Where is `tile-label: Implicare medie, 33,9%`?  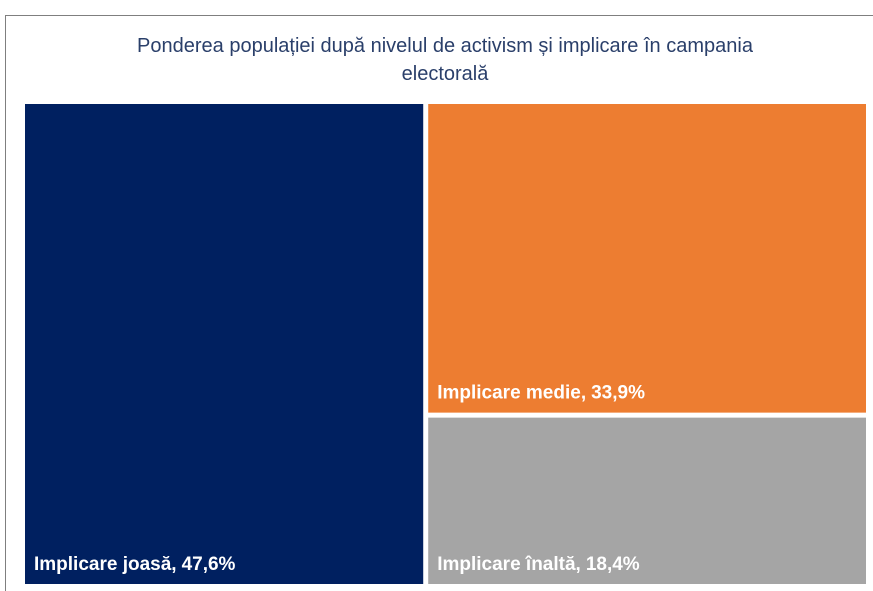
tile-label: Implicare medie, 33,9% is located at coordinates (541, 393).